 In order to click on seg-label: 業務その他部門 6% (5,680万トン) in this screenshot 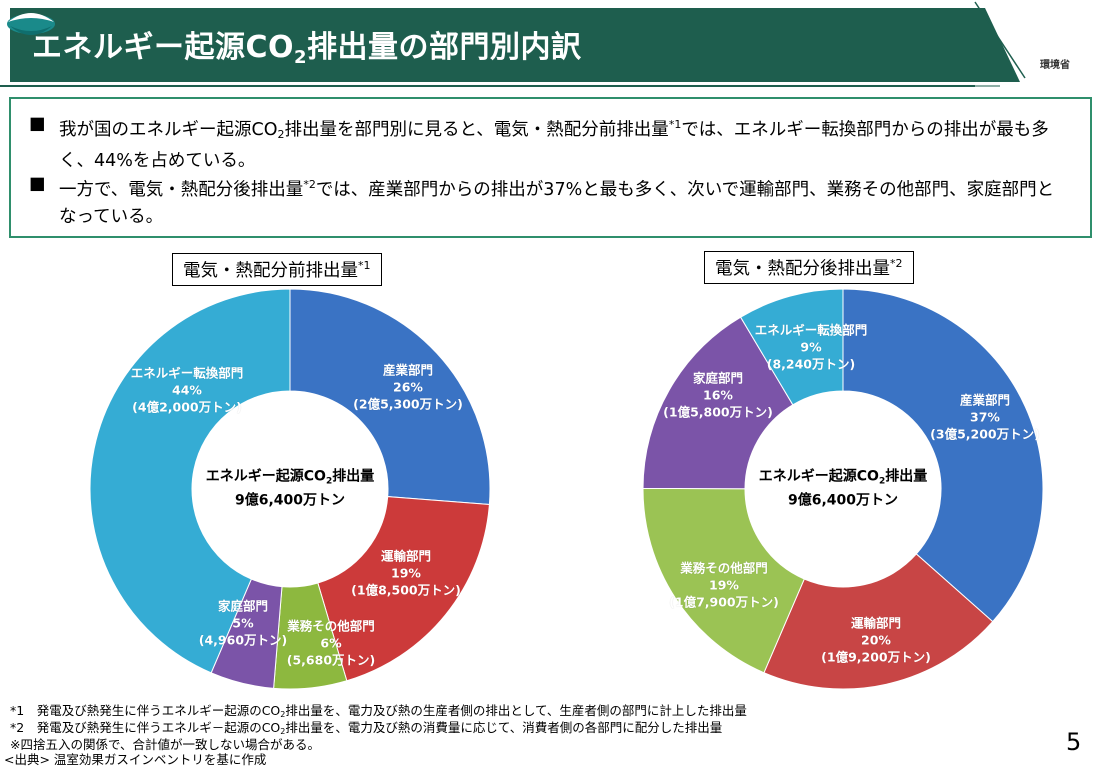, I will do `click(331, 643)`.